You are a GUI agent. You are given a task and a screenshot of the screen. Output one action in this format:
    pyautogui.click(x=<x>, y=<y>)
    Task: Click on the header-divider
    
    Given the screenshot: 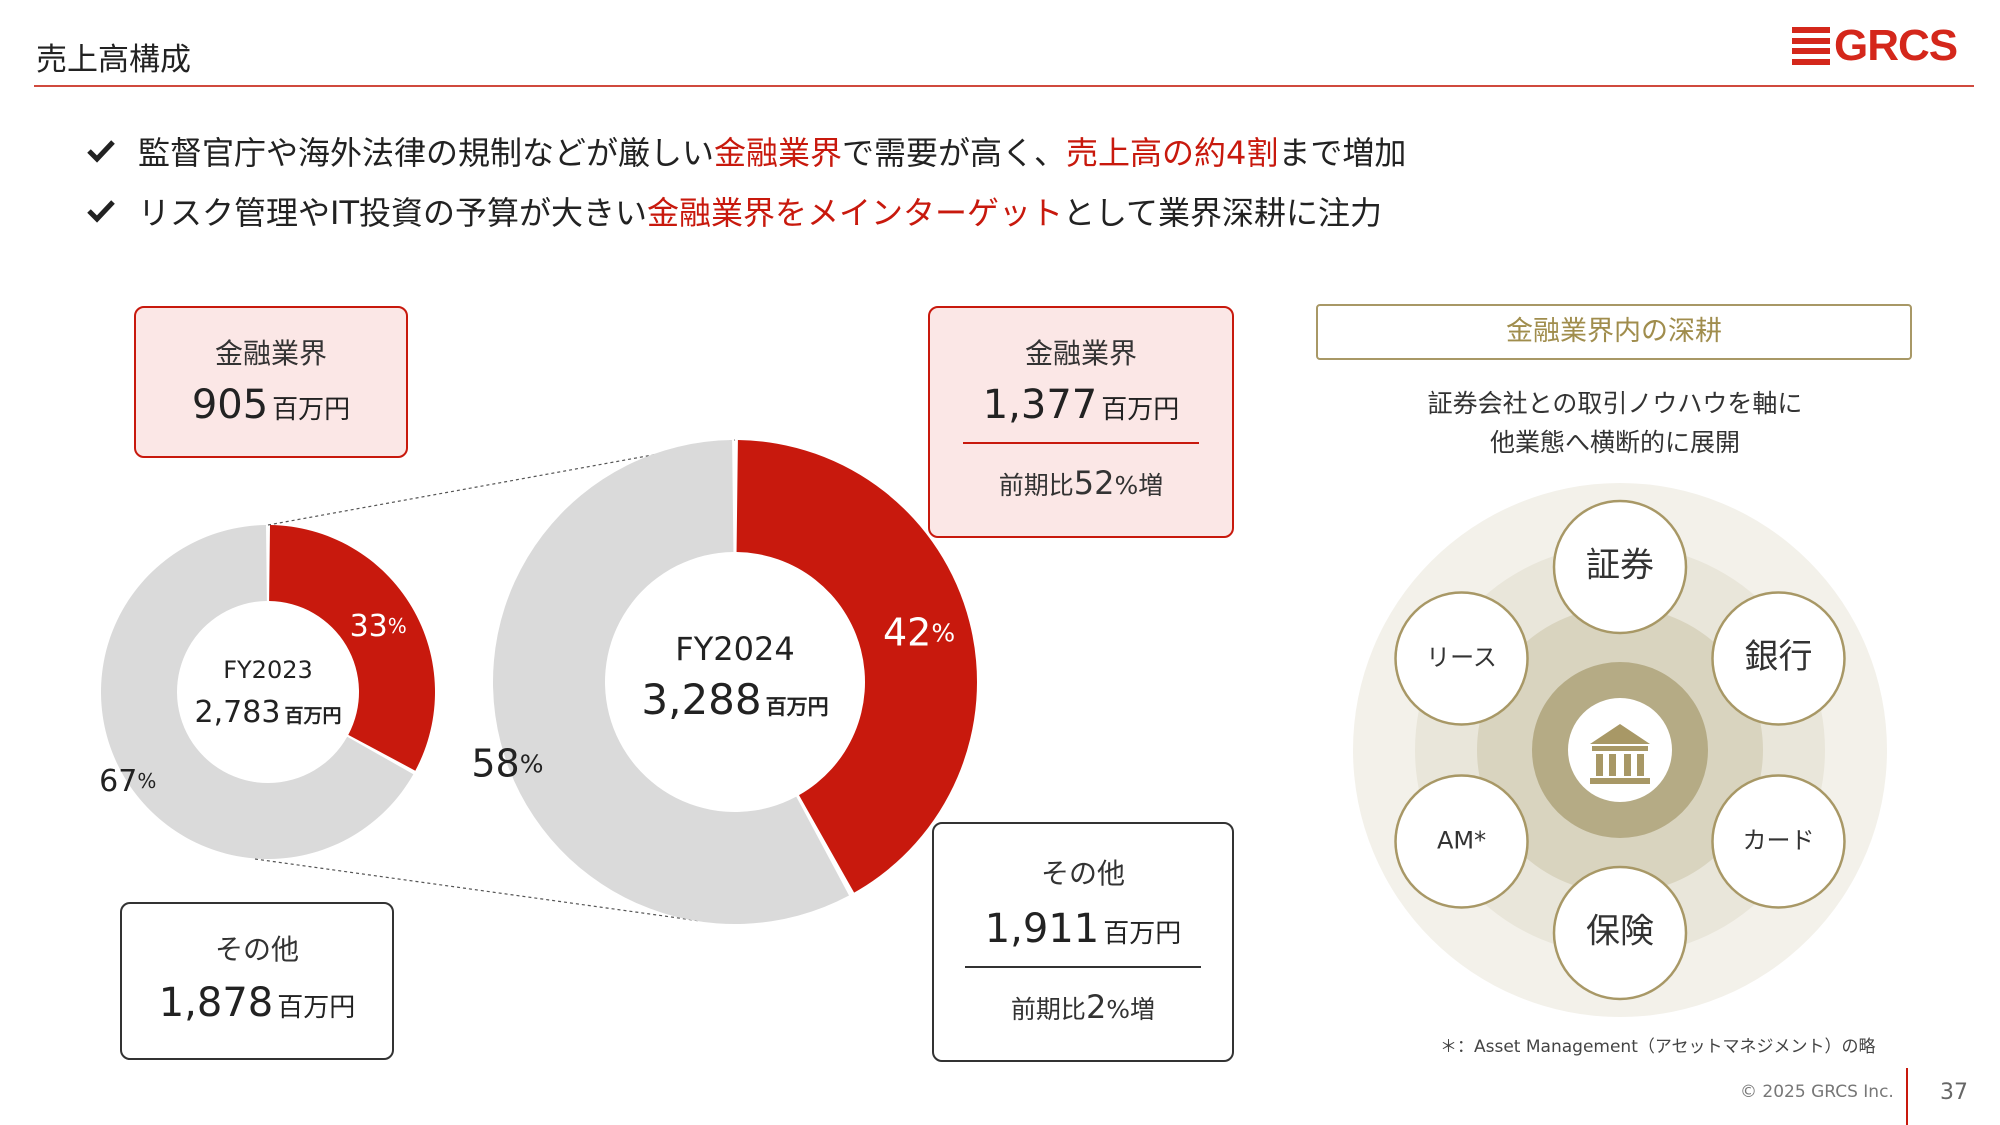 What is the action you would take?
    pyautogui.click(x=1004, y=86)
    